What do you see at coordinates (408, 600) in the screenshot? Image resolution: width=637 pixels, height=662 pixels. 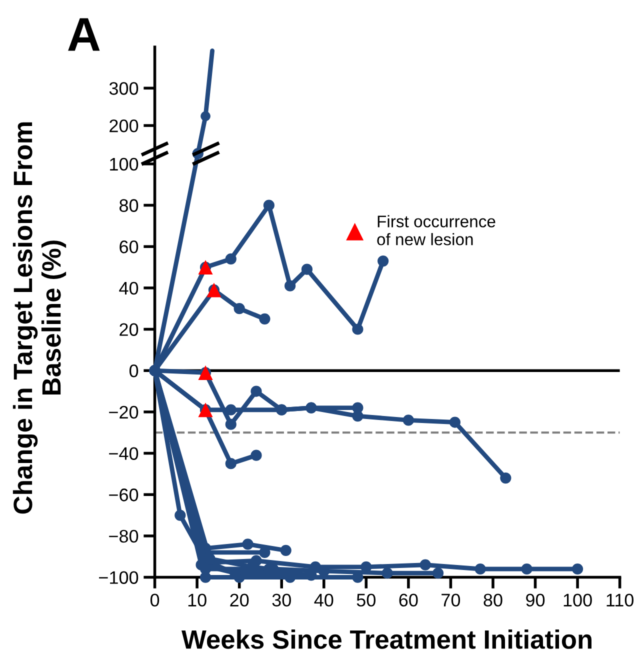 I see `x-tick-label: 60` at bounding box center [408, 600].